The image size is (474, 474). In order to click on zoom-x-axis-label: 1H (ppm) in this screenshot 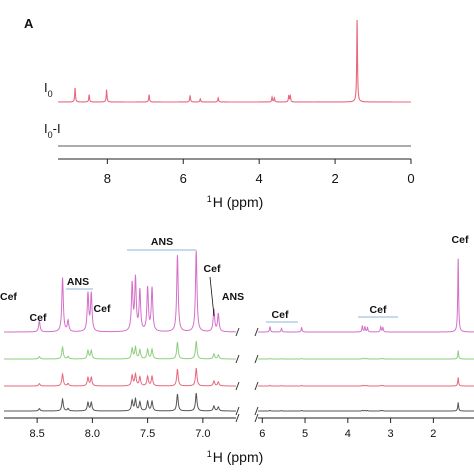, I will do `click(235, 457)`.